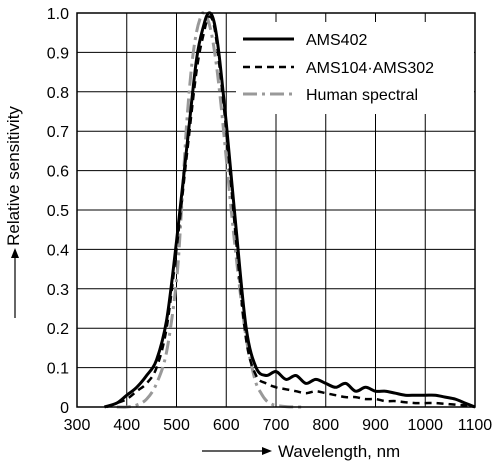 This screenshot has width=500, height=473. Describe the element at coordinates (58, 132) in the screenshot. I see `y-tick-label: 0.7` at that location.